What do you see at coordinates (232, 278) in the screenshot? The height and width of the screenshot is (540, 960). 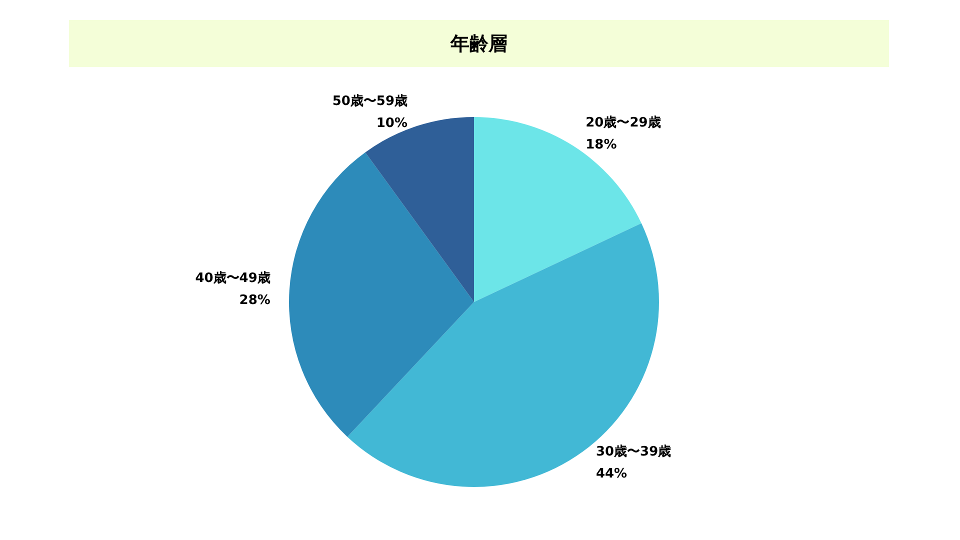 I see `slice-label: 40歳〜49歳` at bounding box center [232, 278].